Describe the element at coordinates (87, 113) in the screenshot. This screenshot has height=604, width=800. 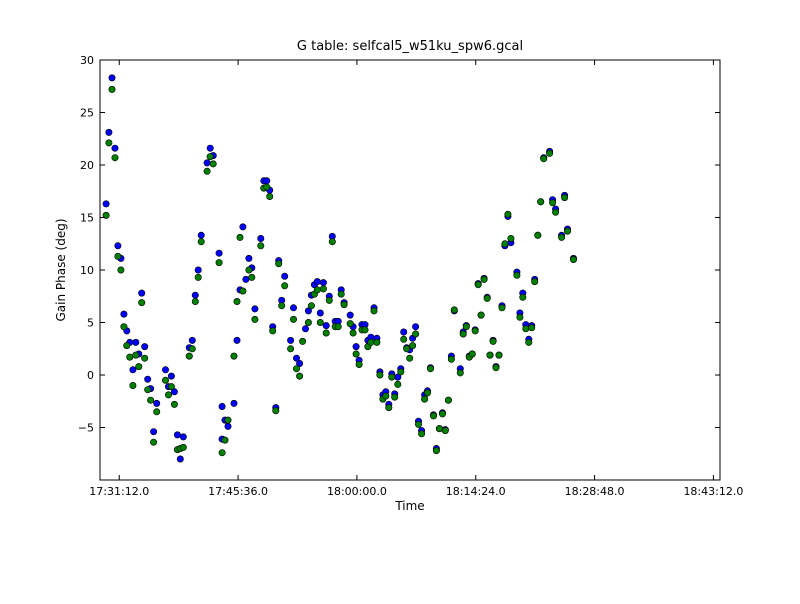
I see `y-tick-label: 25` at that location.